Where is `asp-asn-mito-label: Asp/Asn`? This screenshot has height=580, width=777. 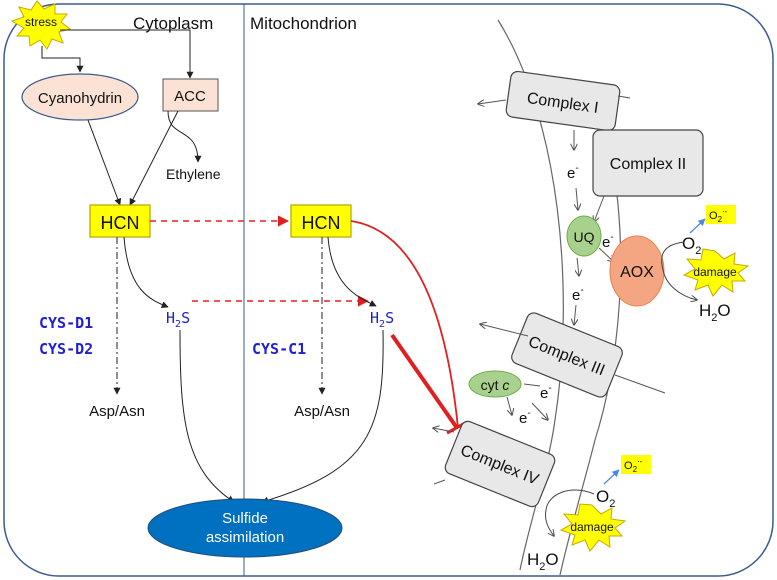
asp-asn-mito-label: Asp/Asn is located at coordinates (322, 411).